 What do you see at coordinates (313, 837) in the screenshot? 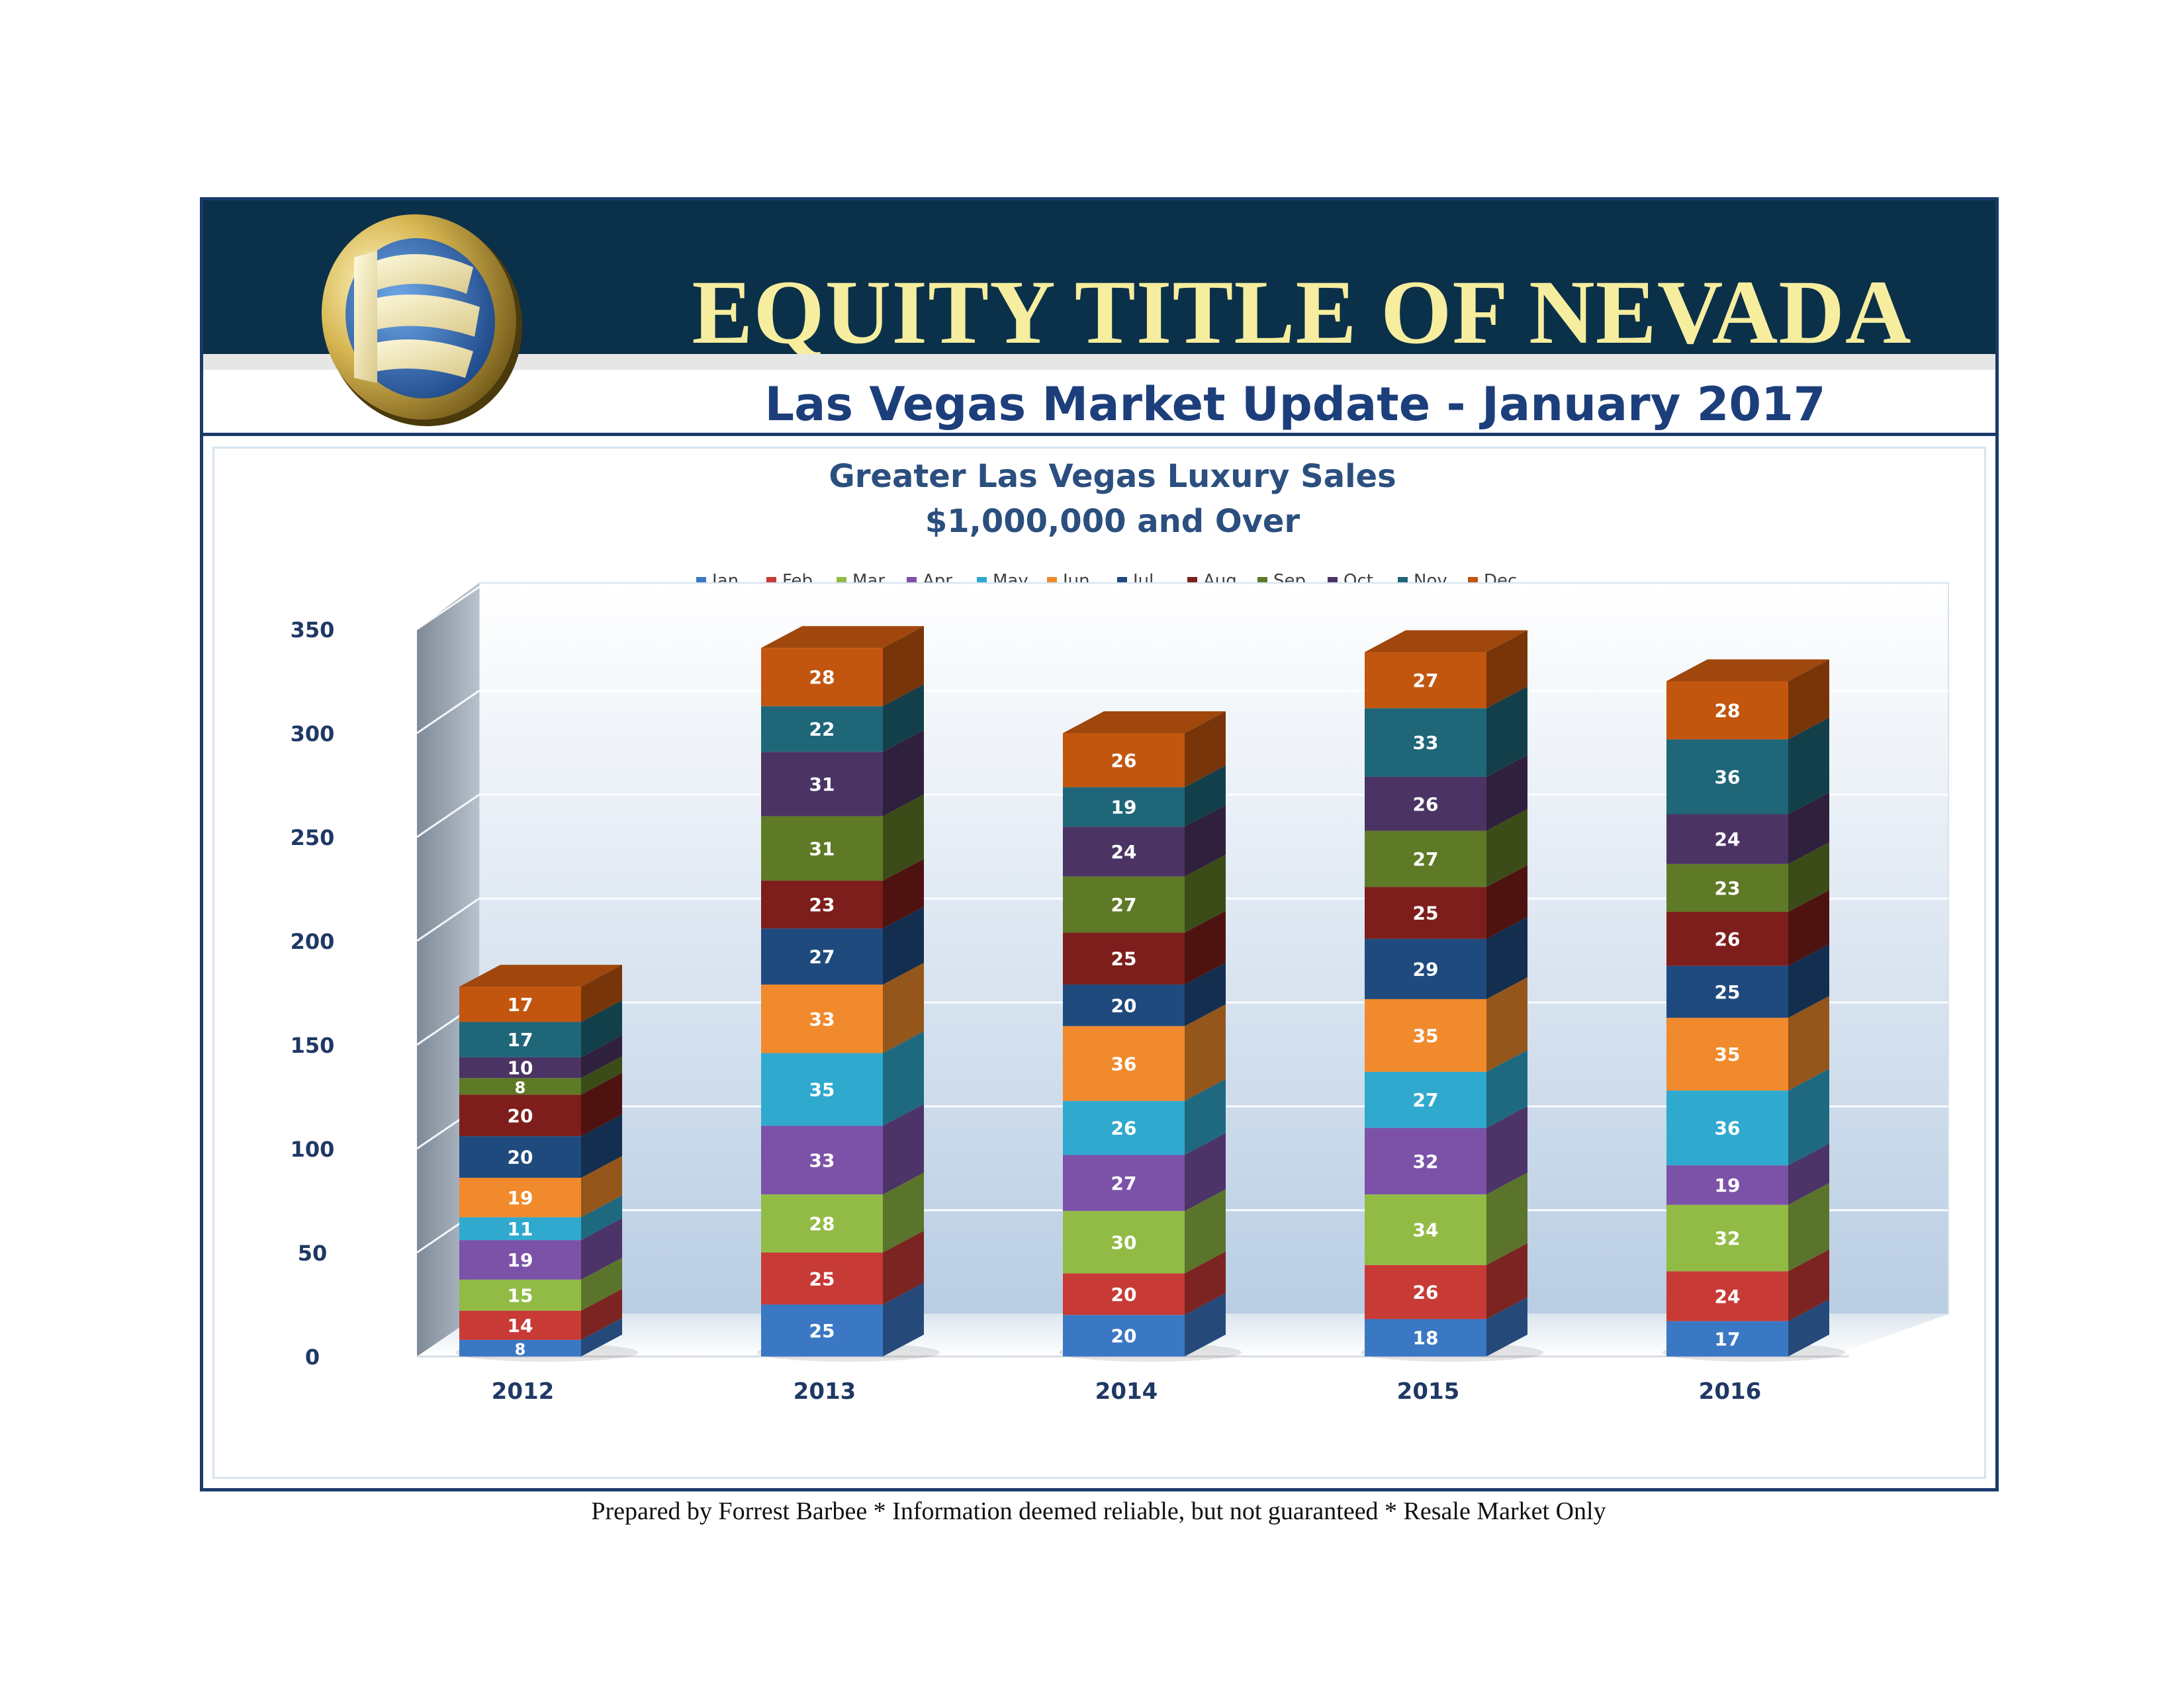
I see `y-tick-label: 250` at bounding box center [313, 837].